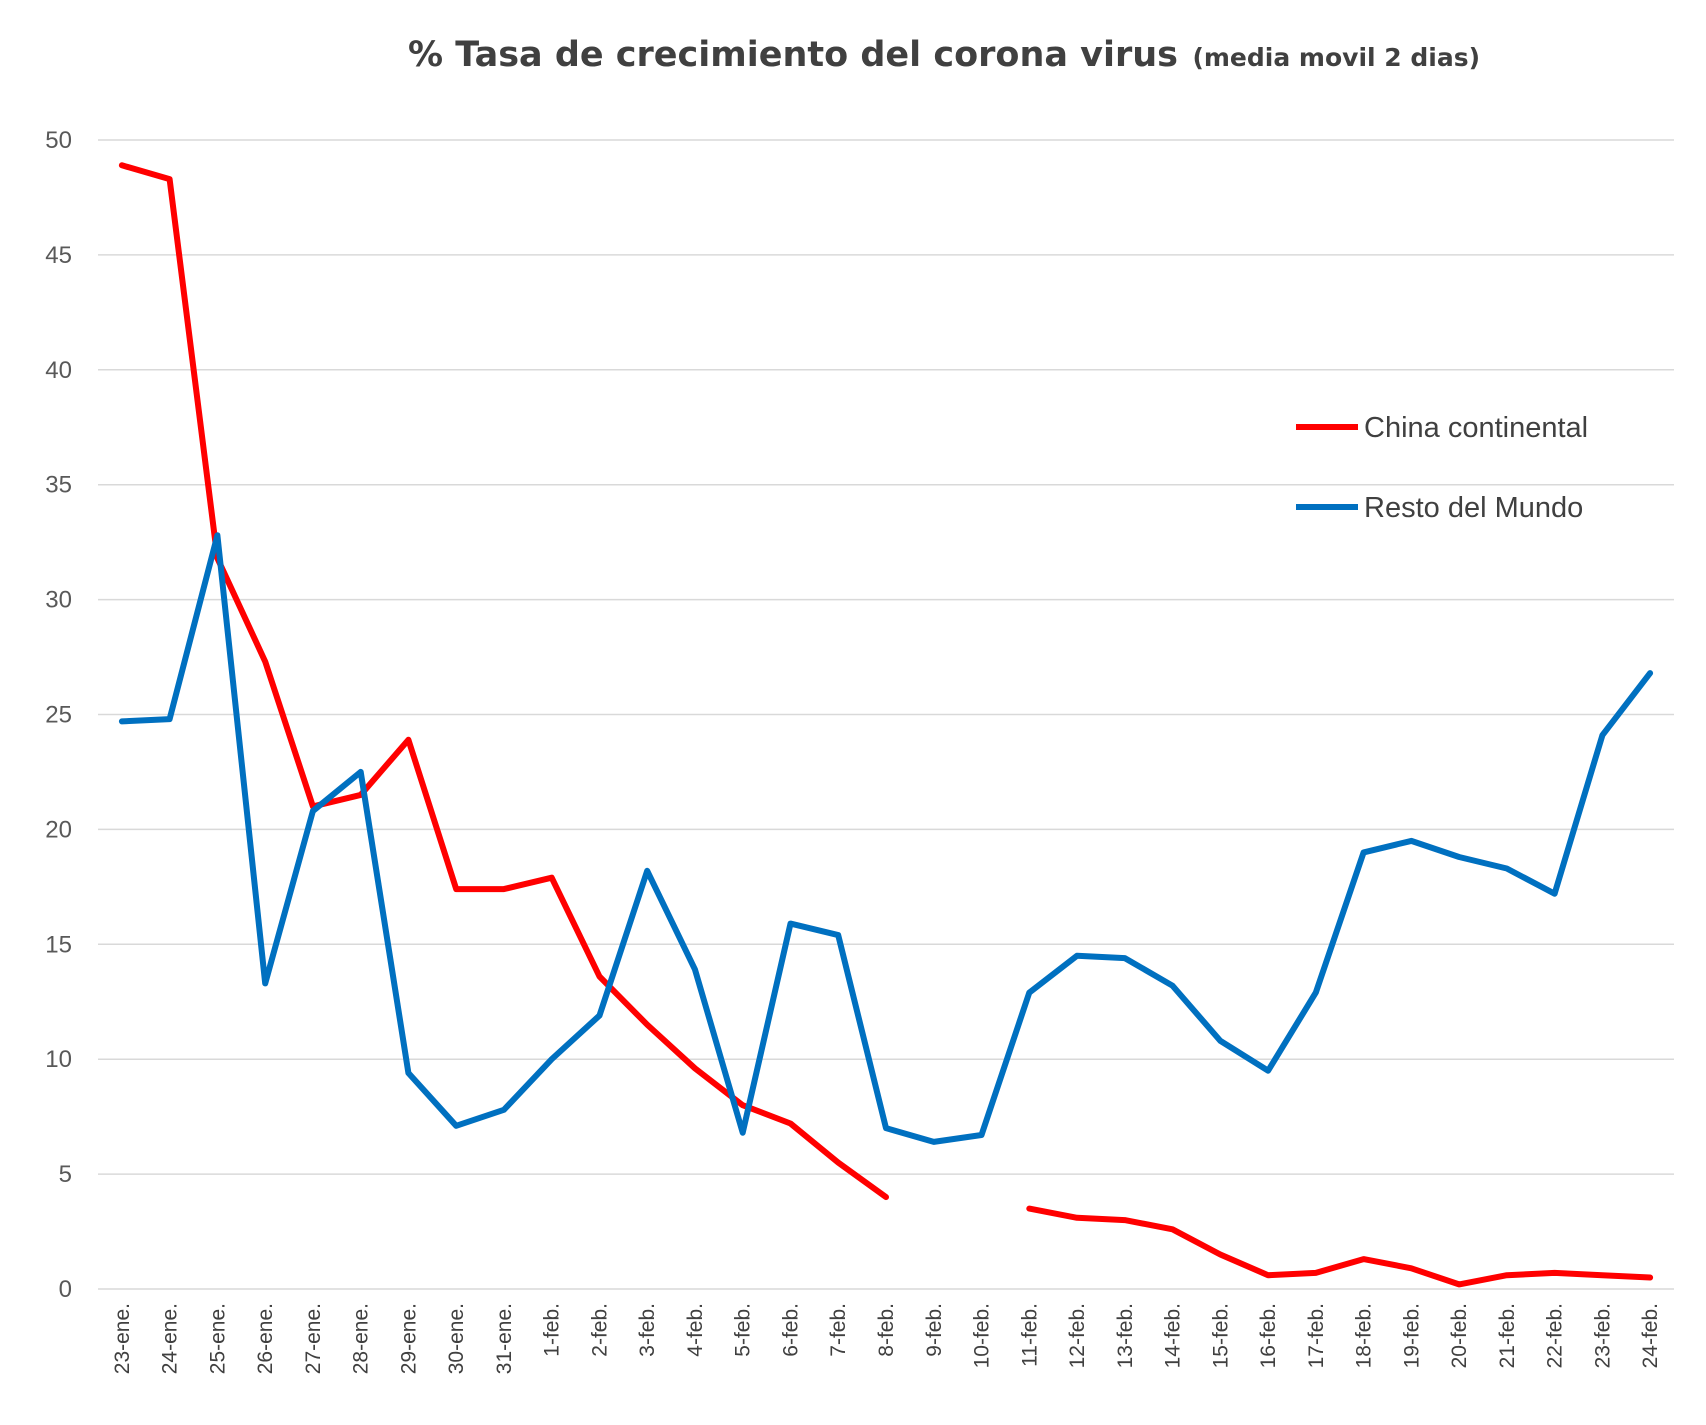 This screenshot has width=1706, height=1425. Describe the element at coordinates (1340, 1246) in the screenshot. I see `series-line-segment` at that location.